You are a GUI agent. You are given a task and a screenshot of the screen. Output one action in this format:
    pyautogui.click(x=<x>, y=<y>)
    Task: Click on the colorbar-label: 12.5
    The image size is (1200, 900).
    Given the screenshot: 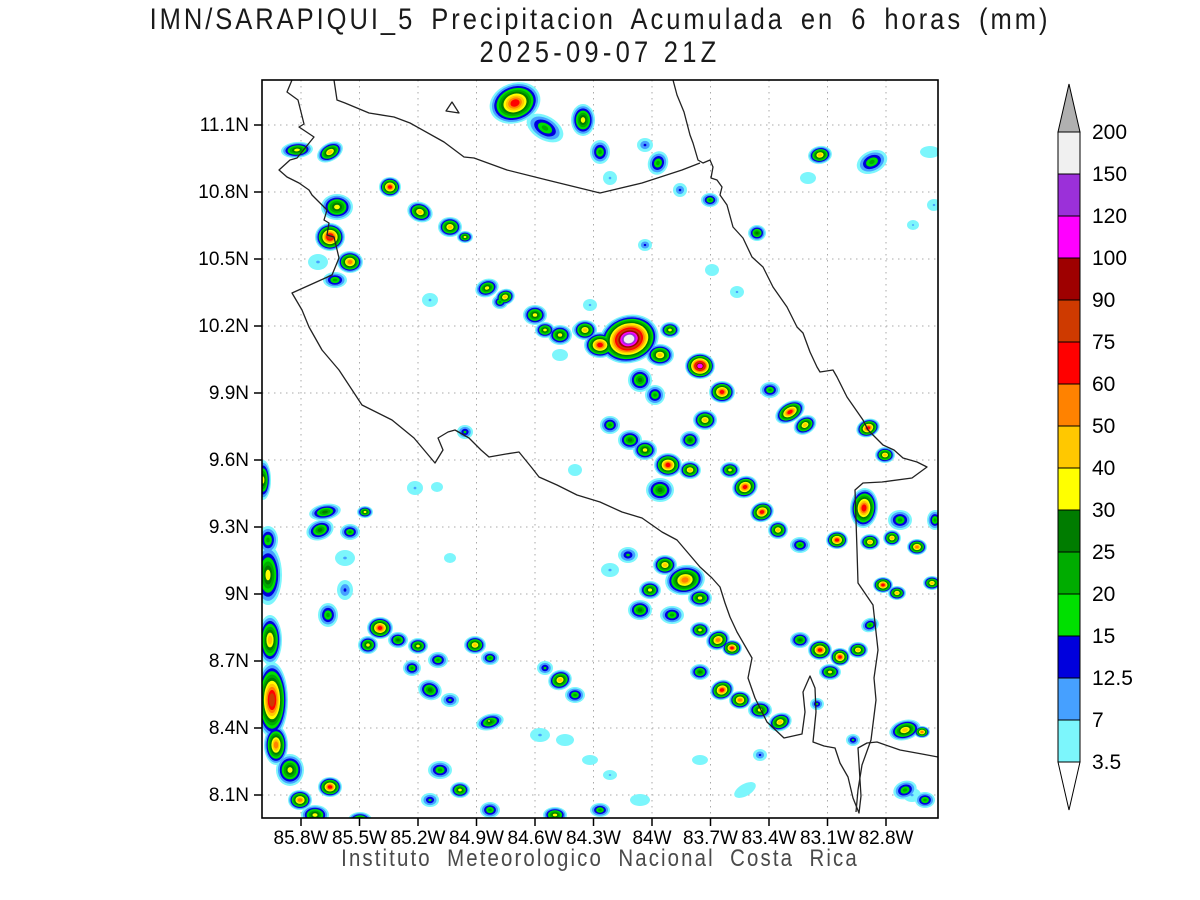 What is the action you would take?
    pyautogui.click(x=1112, y=678)
    